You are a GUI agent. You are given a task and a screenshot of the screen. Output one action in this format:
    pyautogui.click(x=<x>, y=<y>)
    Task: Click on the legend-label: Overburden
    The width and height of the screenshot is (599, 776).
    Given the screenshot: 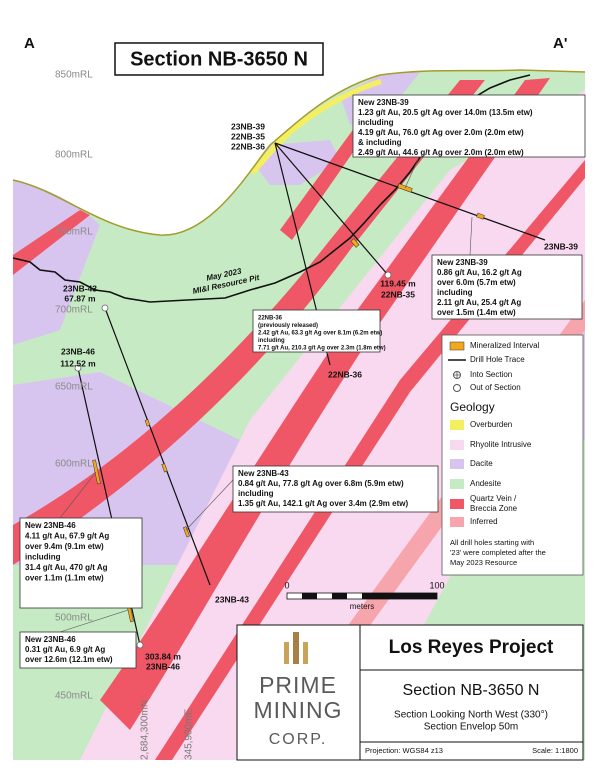 What is the action you would take?
    pyautogui.click(x=491, y=424)
    